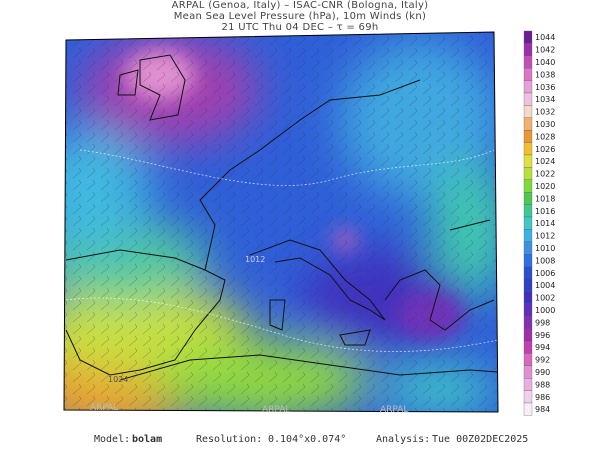  What do you see at coordinates (545, 99) in the screenshot?
I see `colorbar-label: 1034` at bounding box center [545, 99].